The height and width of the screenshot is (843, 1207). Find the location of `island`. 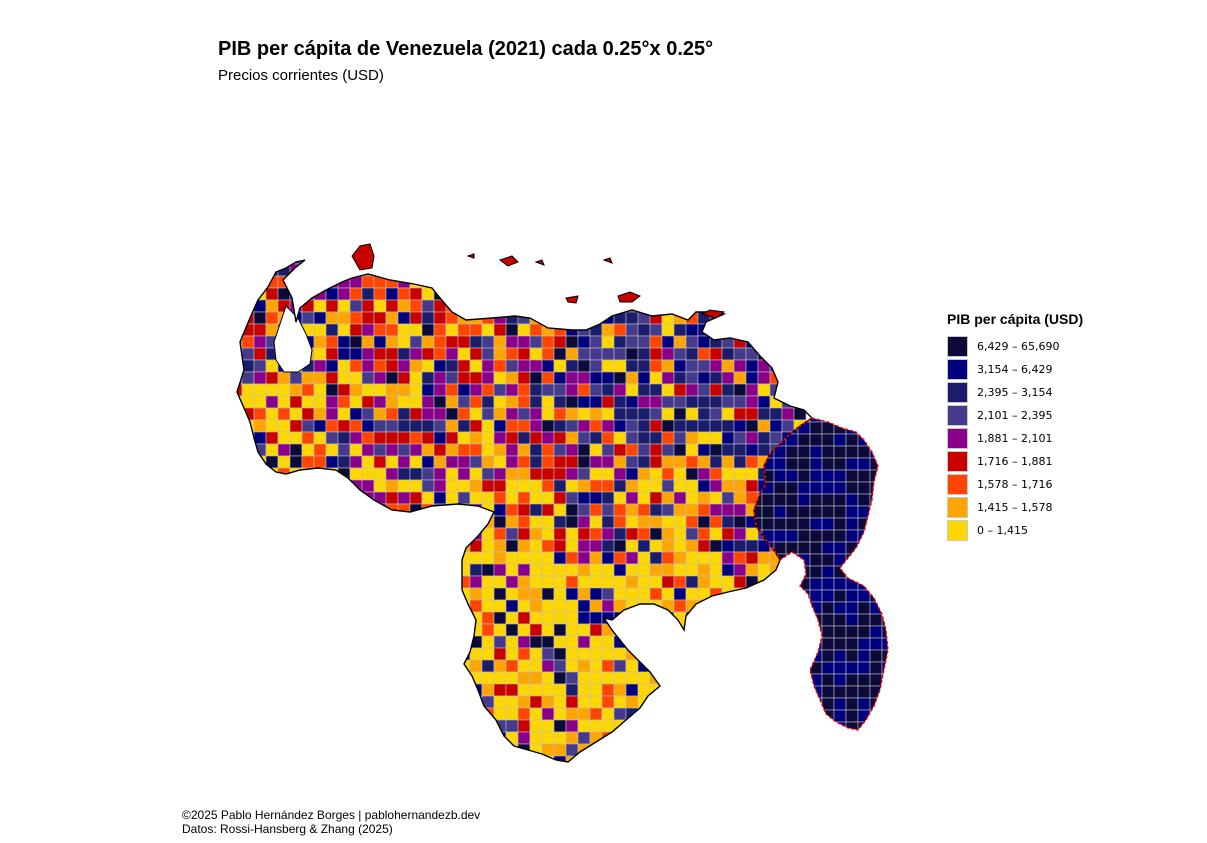

island is located at coordinates (539, 262).